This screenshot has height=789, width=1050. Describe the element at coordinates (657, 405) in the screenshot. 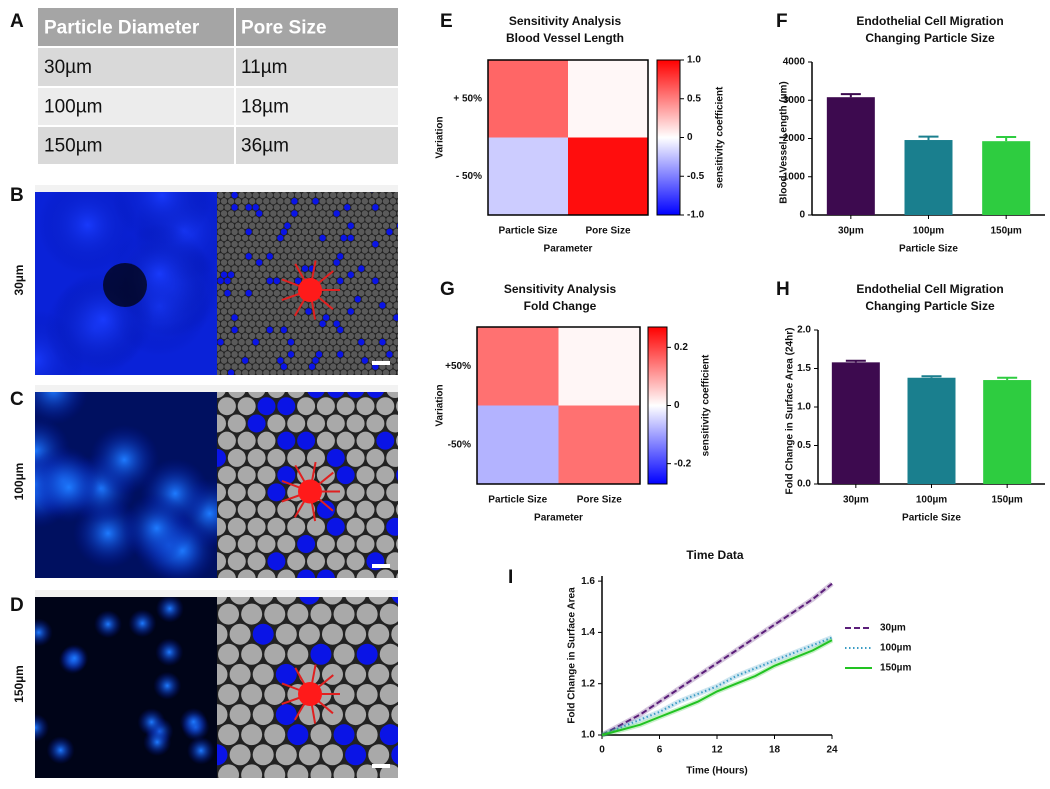

I see `colorbar` at that location.